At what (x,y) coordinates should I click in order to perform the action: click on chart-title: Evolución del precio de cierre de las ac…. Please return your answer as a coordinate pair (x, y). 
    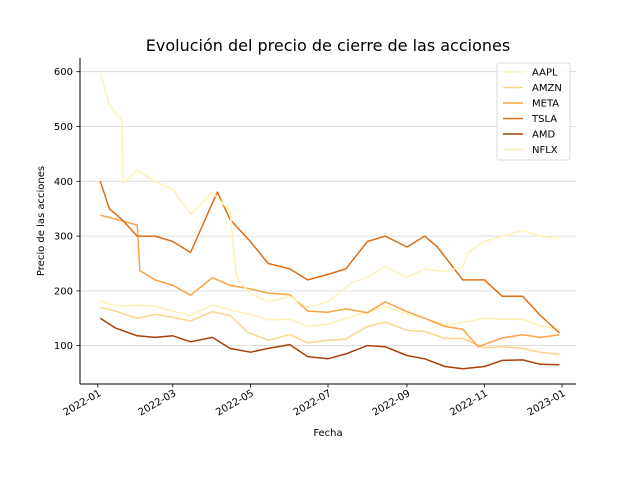
    Looking at the image, I should click on (328, 45).